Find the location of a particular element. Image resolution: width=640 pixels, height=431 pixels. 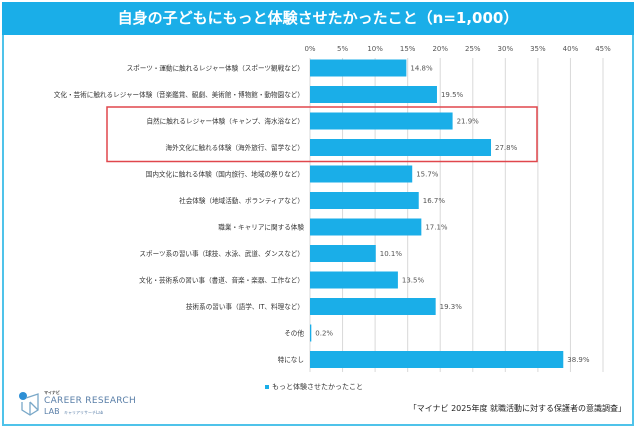

data-label: 38.9% is located at coordinates (578, 360).